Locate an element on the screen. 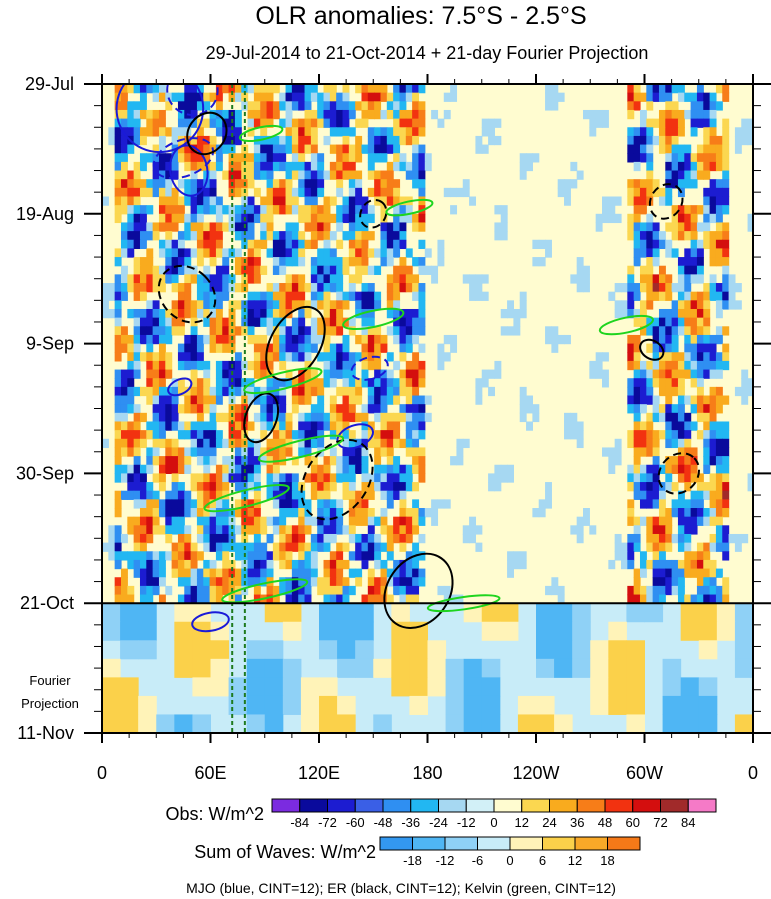 The height and width of the screenshot is (899, 771). mjo-contour is located at coordinates (180, 387).